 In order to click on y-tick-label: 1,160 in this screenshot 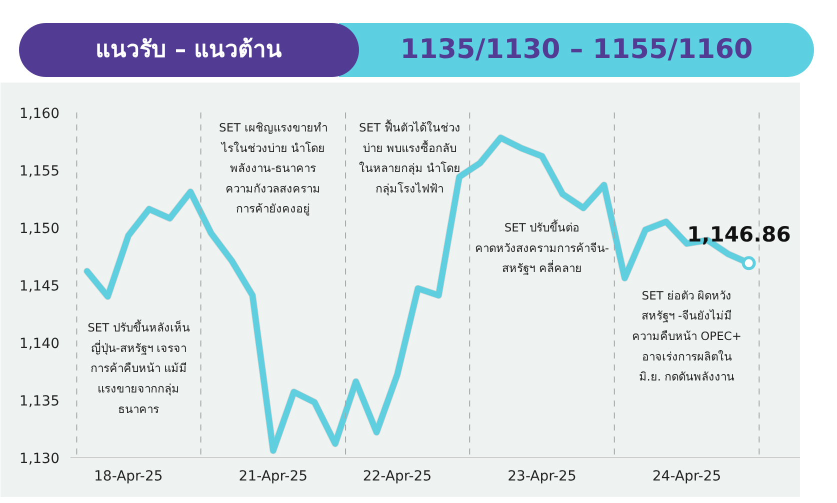, I will do `click(39, 114)`.